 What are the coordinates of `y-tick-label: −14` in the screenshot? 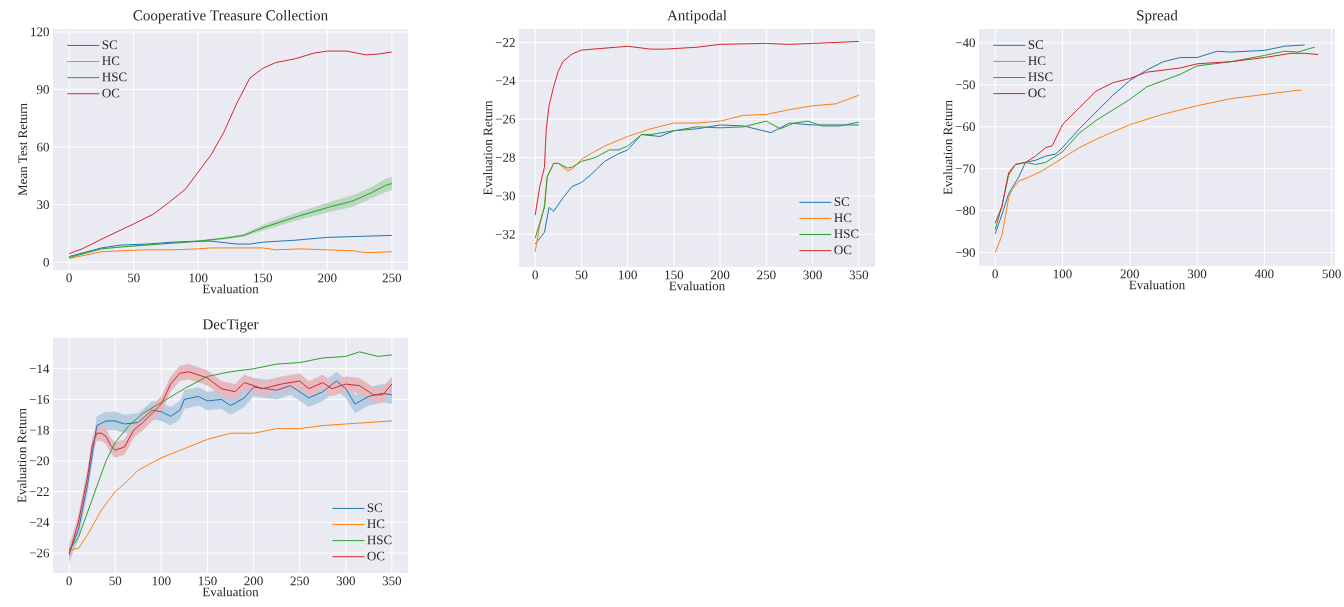 It's located at (39, 369).